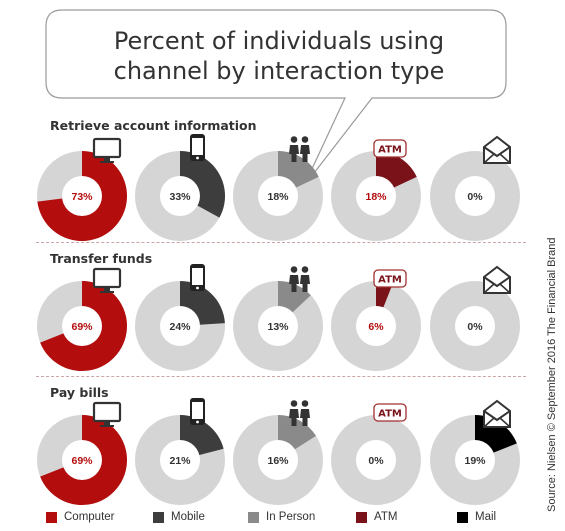 The height and width of the screenshot is (531, 565). I want to click on donut-transfer-funds-in-person: 13%, so click(278, 326).